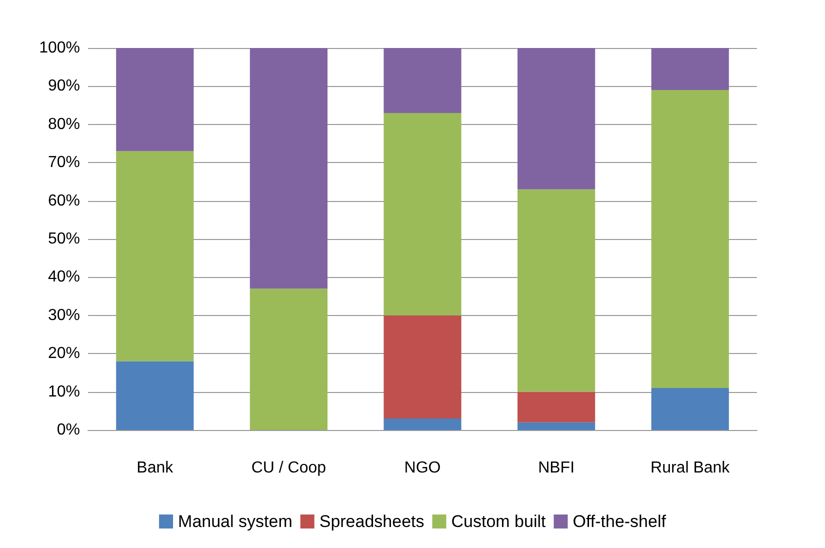  Describe the element at coordinates (64, 277) in the screenshot. I see `y-tick-label: 40%` at that location.